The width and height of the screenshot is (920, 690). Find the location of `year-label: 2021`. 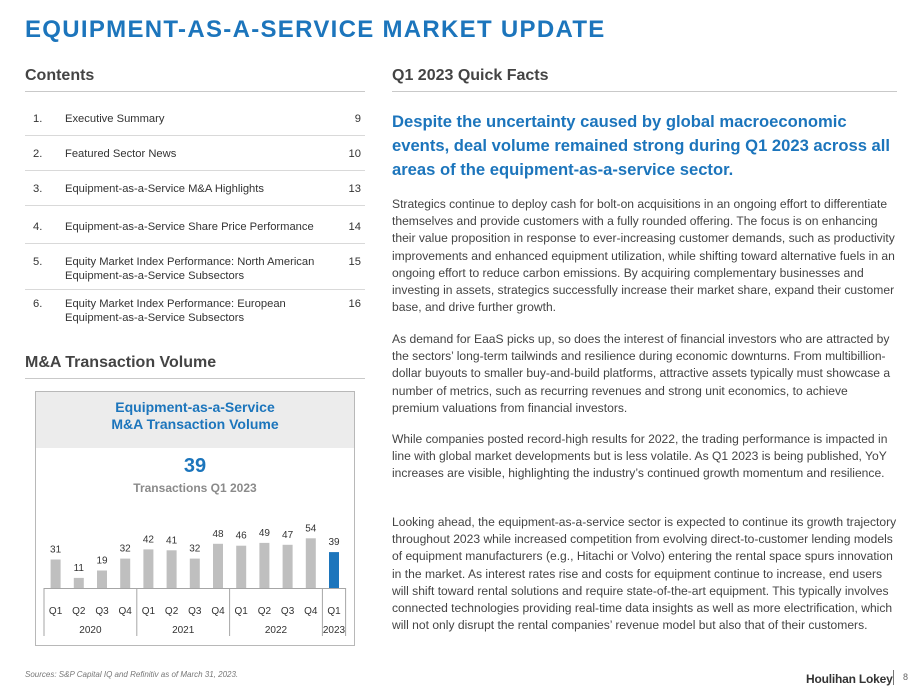

year-label: 2021 is located at coordinates (183, 630).